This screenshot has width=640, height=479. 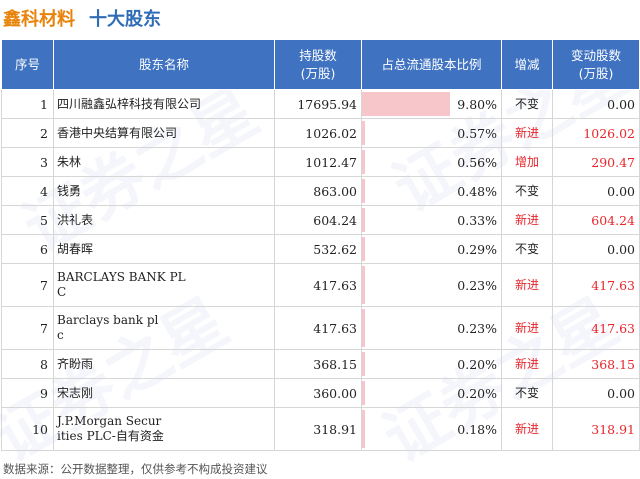 What do you see at coordinates (477, 191) in the screenshot?
I see `ratio-value: 0.48%` at bounding box center [477, 191].